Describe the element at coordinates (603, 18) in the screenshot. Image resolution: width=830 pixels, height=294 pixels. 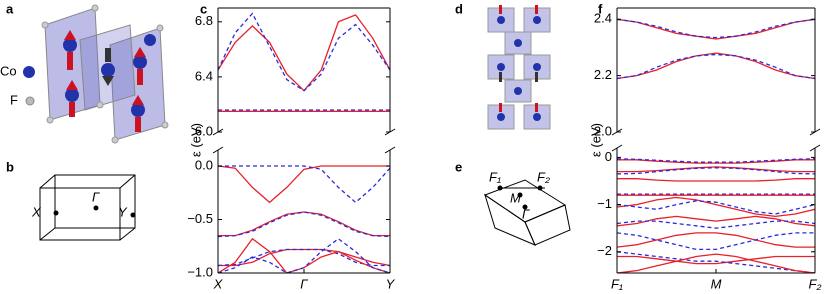
I see `y-tick-label: 2.4` at that location.